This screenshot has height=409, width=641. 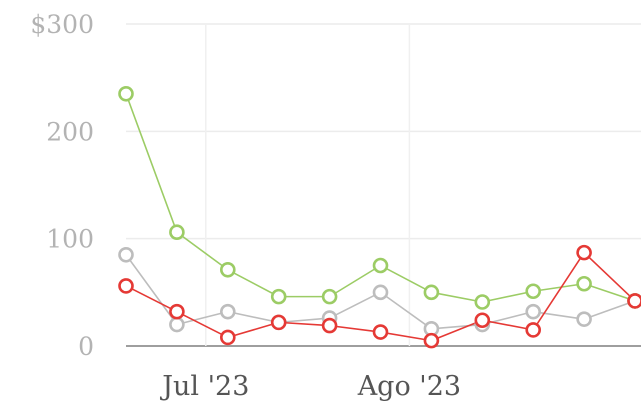 I want to click on y-tick-label: 100, so click(x=70, y=239).